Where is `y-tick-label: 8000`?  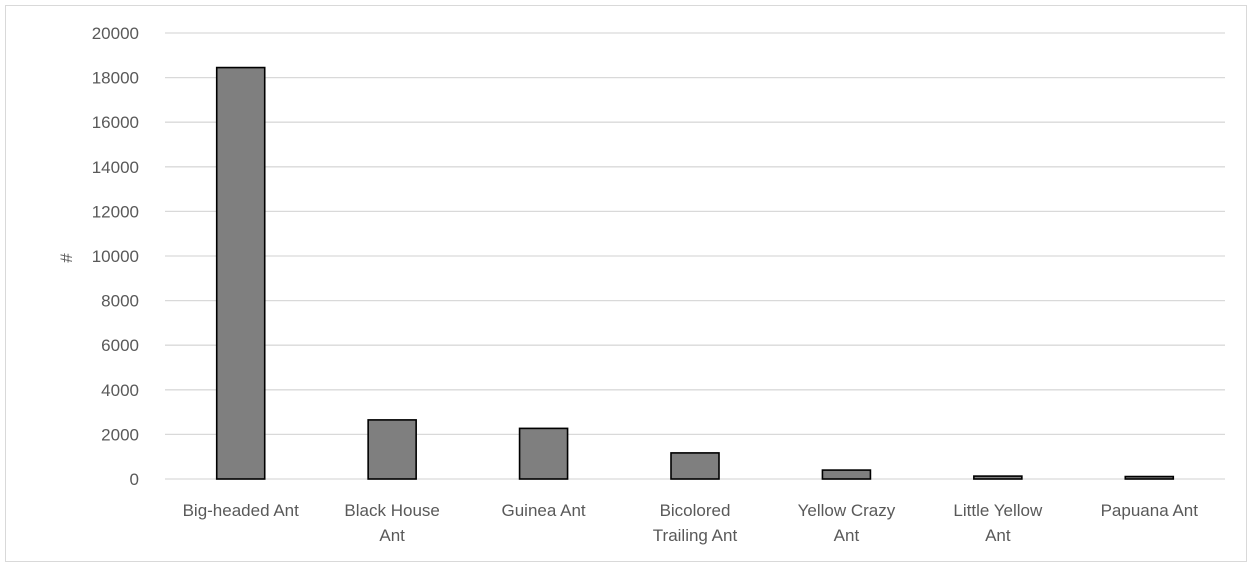
y-tick-label: 8000 is located at coordinates (120, 301).